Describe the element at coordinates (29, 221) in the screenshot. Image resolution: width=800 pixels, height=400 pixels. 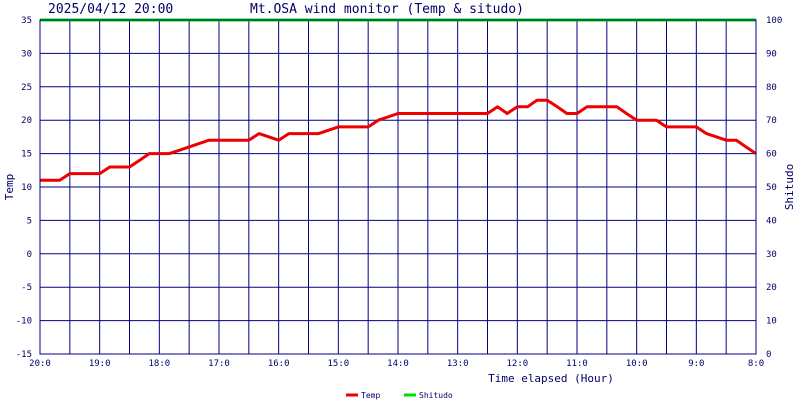
I see `y-tick-label: 5` at that location.